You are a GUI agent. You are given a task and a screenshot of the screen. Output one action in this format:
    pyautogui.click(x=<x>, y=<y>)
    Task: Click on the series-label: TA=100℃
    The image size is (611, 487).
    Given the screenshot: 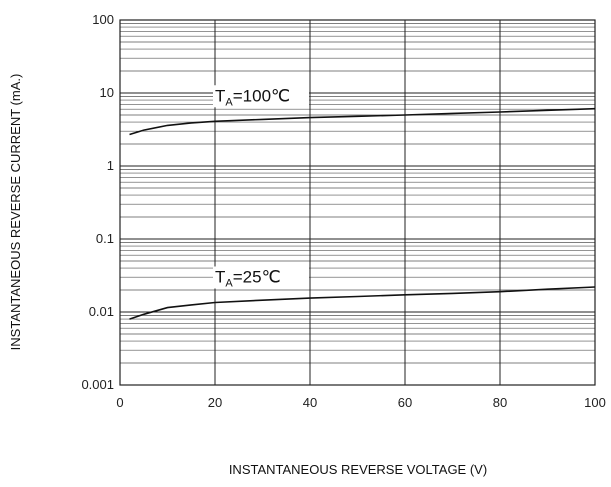 What is the action you would take?
    pyautogui.click(x=252, y=97)
    